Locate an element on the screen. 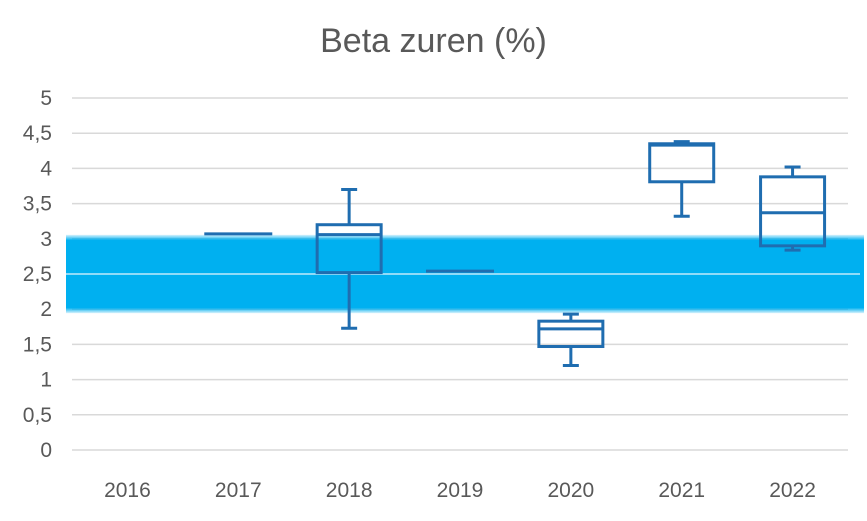 The height and width of the screenshot is (521, 867). x-tick-label: 2020 is located at coordinates (570, 490).